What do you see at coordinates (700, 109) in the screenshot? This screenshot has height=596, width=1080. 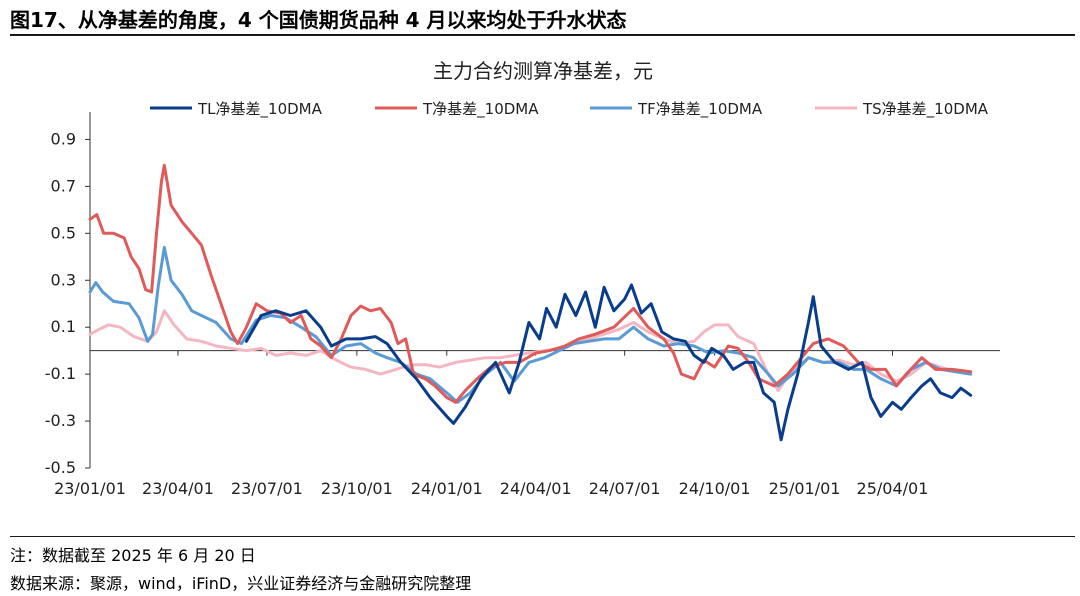 I see `legend-label-2: TF净基差_10DMA` at bounding box center [700, 109].